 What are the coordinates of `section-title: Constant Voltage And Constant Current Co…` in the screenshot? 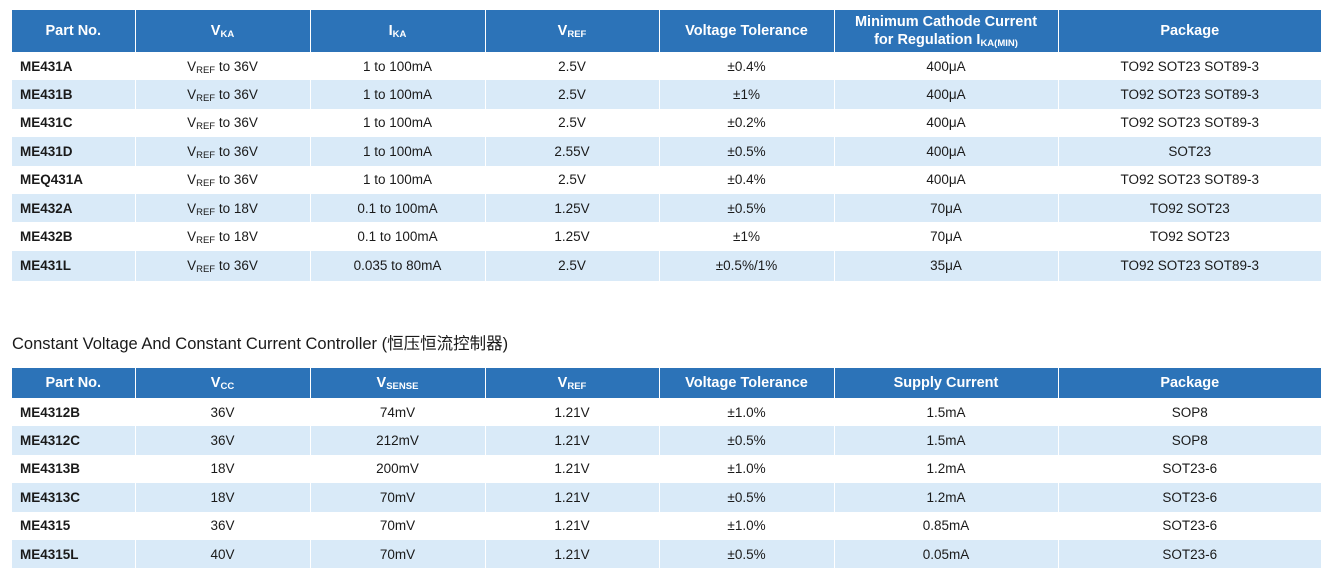 It's located at (260, 344).